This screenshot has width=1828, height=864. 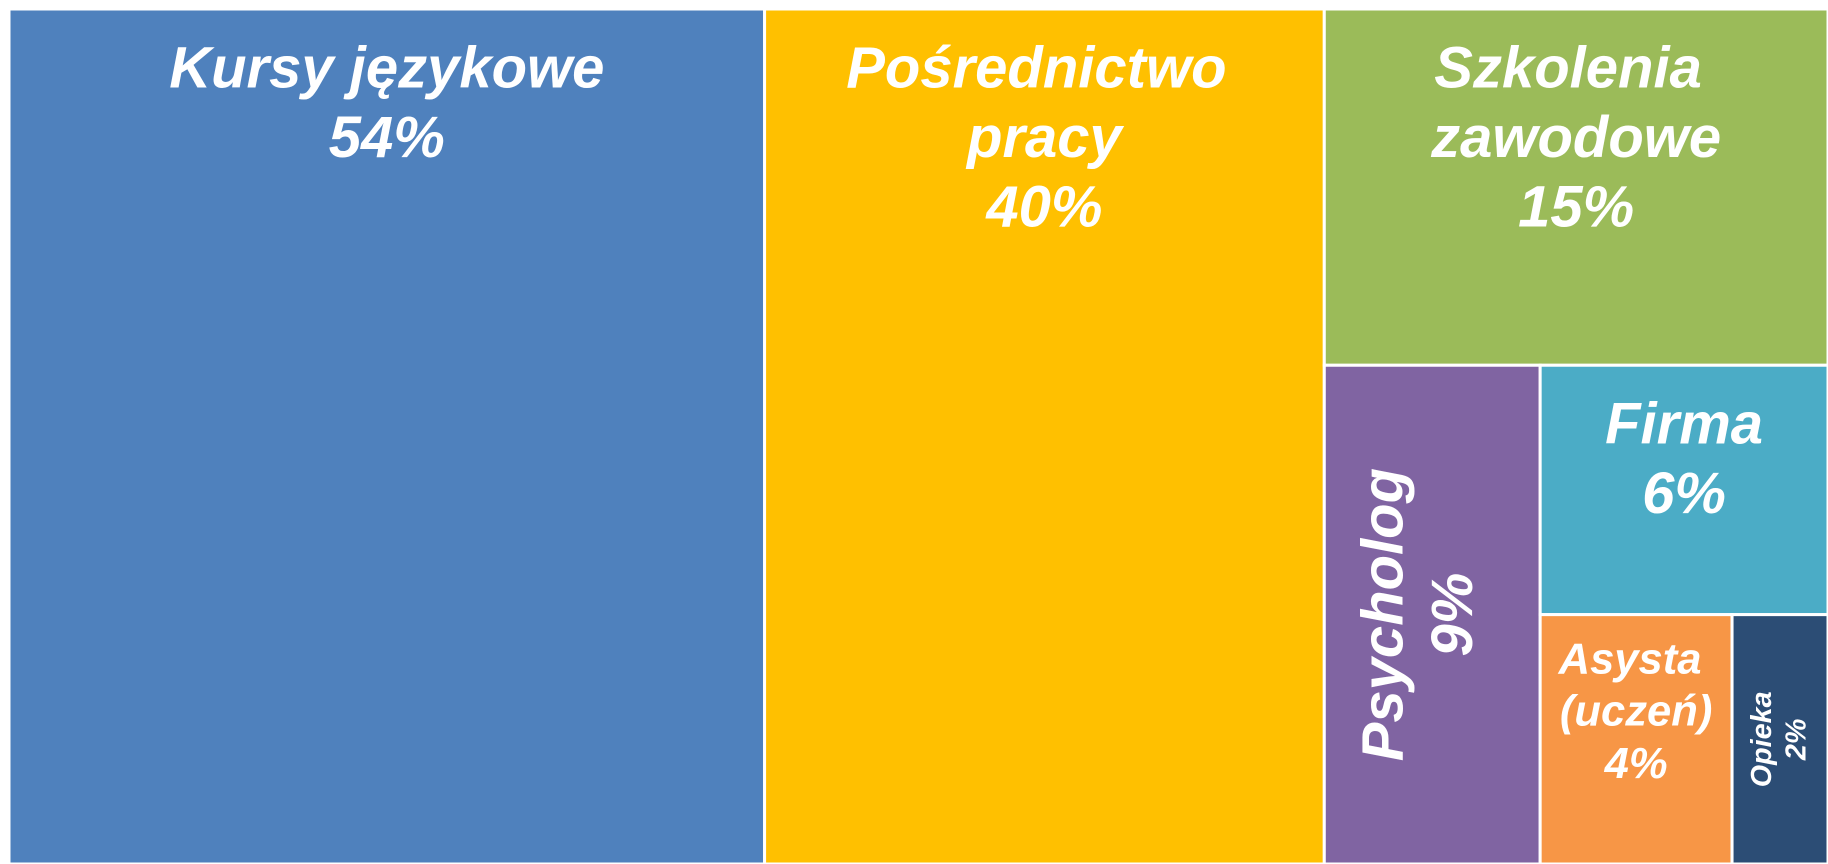 What do you see at coordinates (1044, 102) in the screenshot?
I see `tile-name: Pośrednictwo pracy` at bounding box center [1044, 102].